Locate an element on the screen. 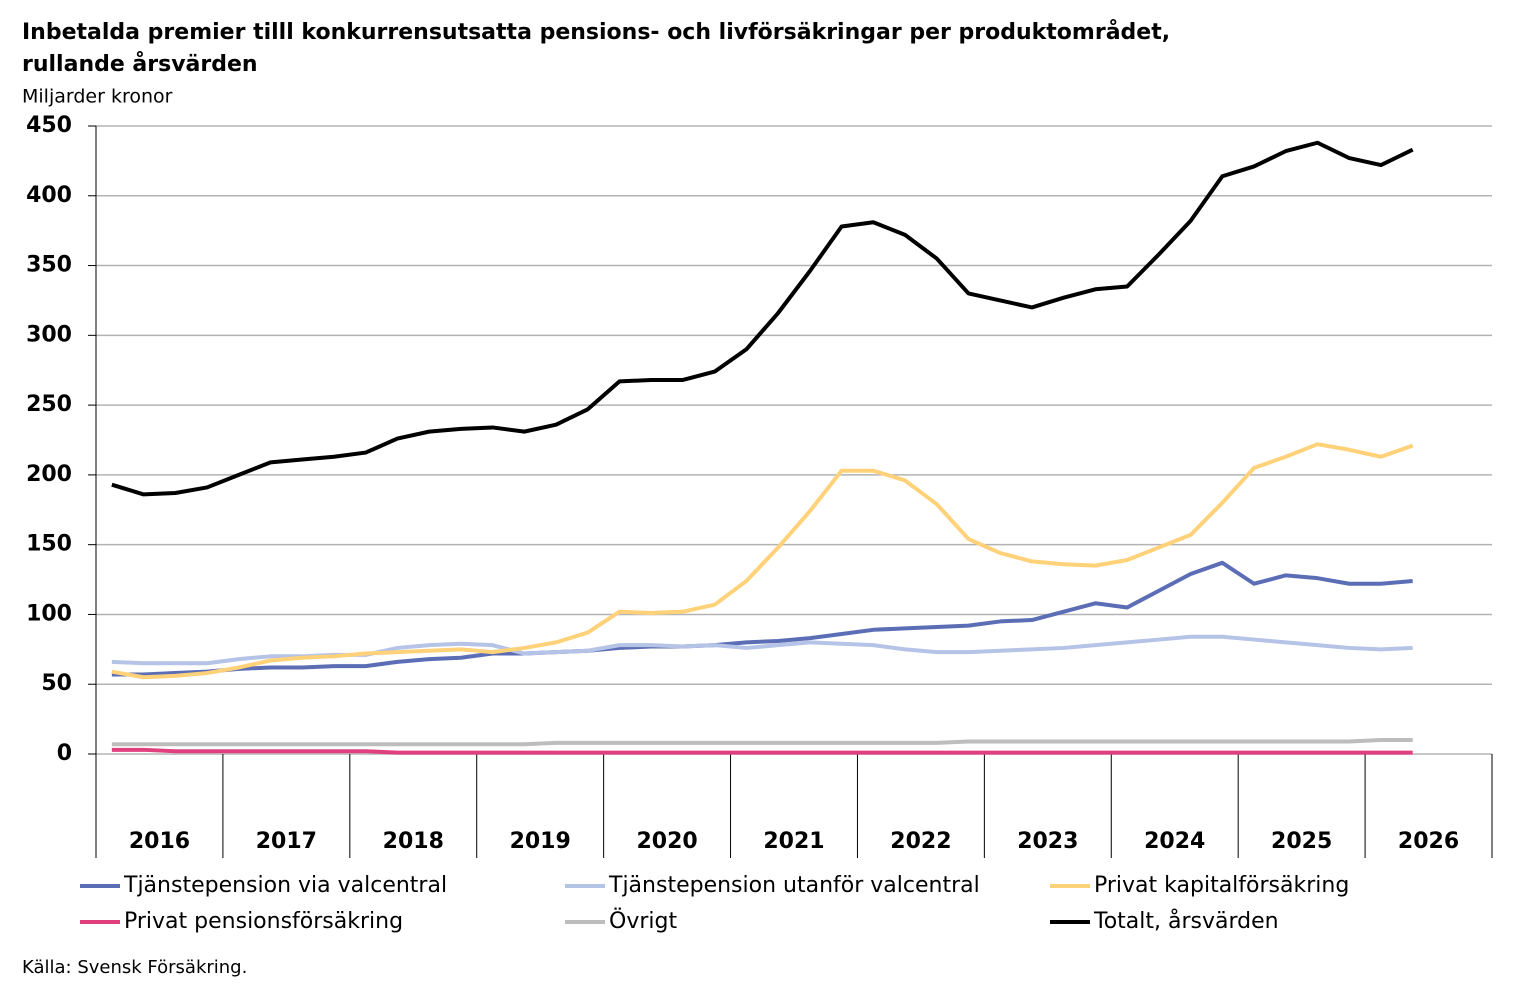  legend-label: Tjänstepension via valcentral is located at coordinates (285, 885).